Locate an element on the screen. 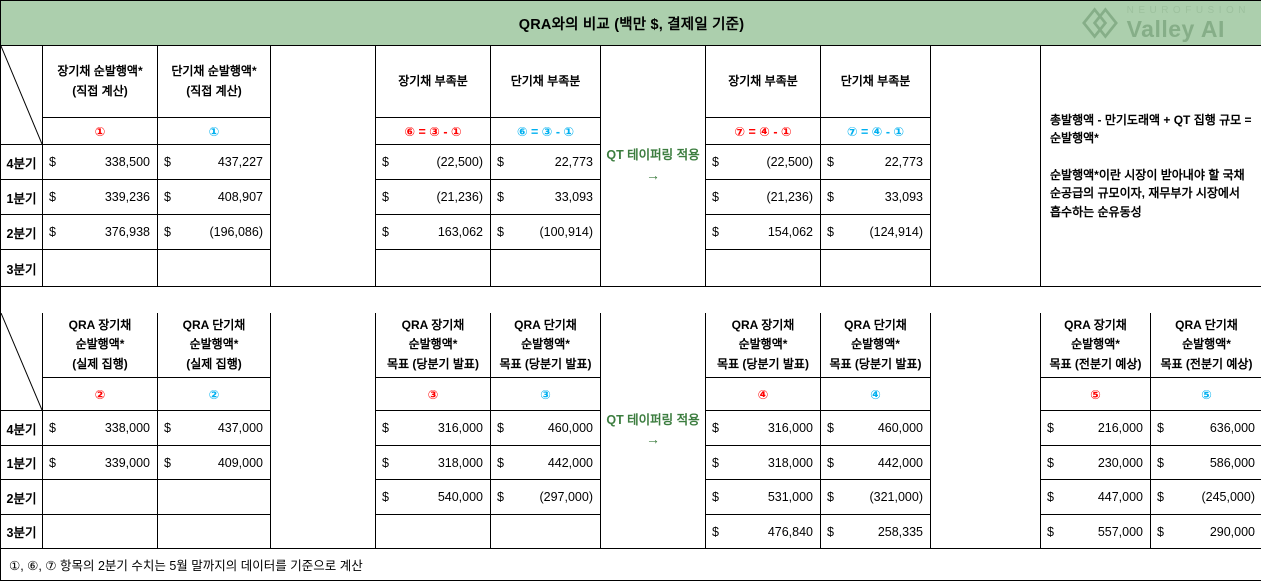  value-cell: $ (124,914) is located at coordinates (876, 232).